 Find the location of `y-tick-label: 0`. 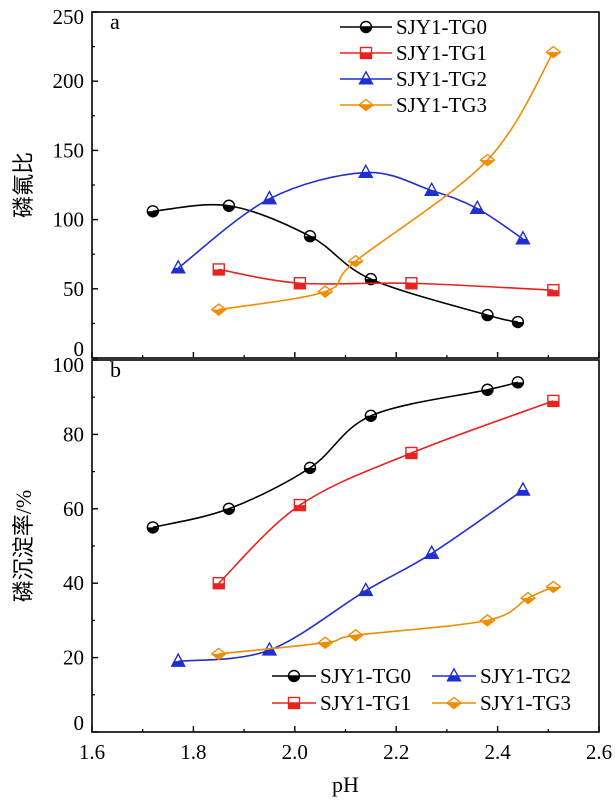

y-tick-label: 0 is located at coordinates (79, 723).